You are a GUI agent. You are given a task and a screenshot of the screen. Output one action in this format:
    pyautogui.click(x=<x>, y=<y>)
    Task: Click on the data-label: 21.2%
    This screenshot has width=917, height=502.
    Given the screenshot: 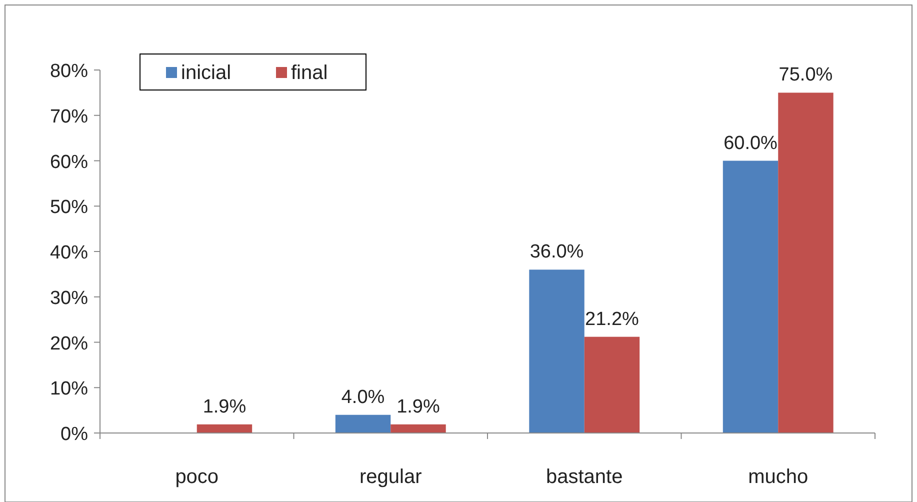 What is the action you would take?
    pyautogui.click(x=612, y=319)
    